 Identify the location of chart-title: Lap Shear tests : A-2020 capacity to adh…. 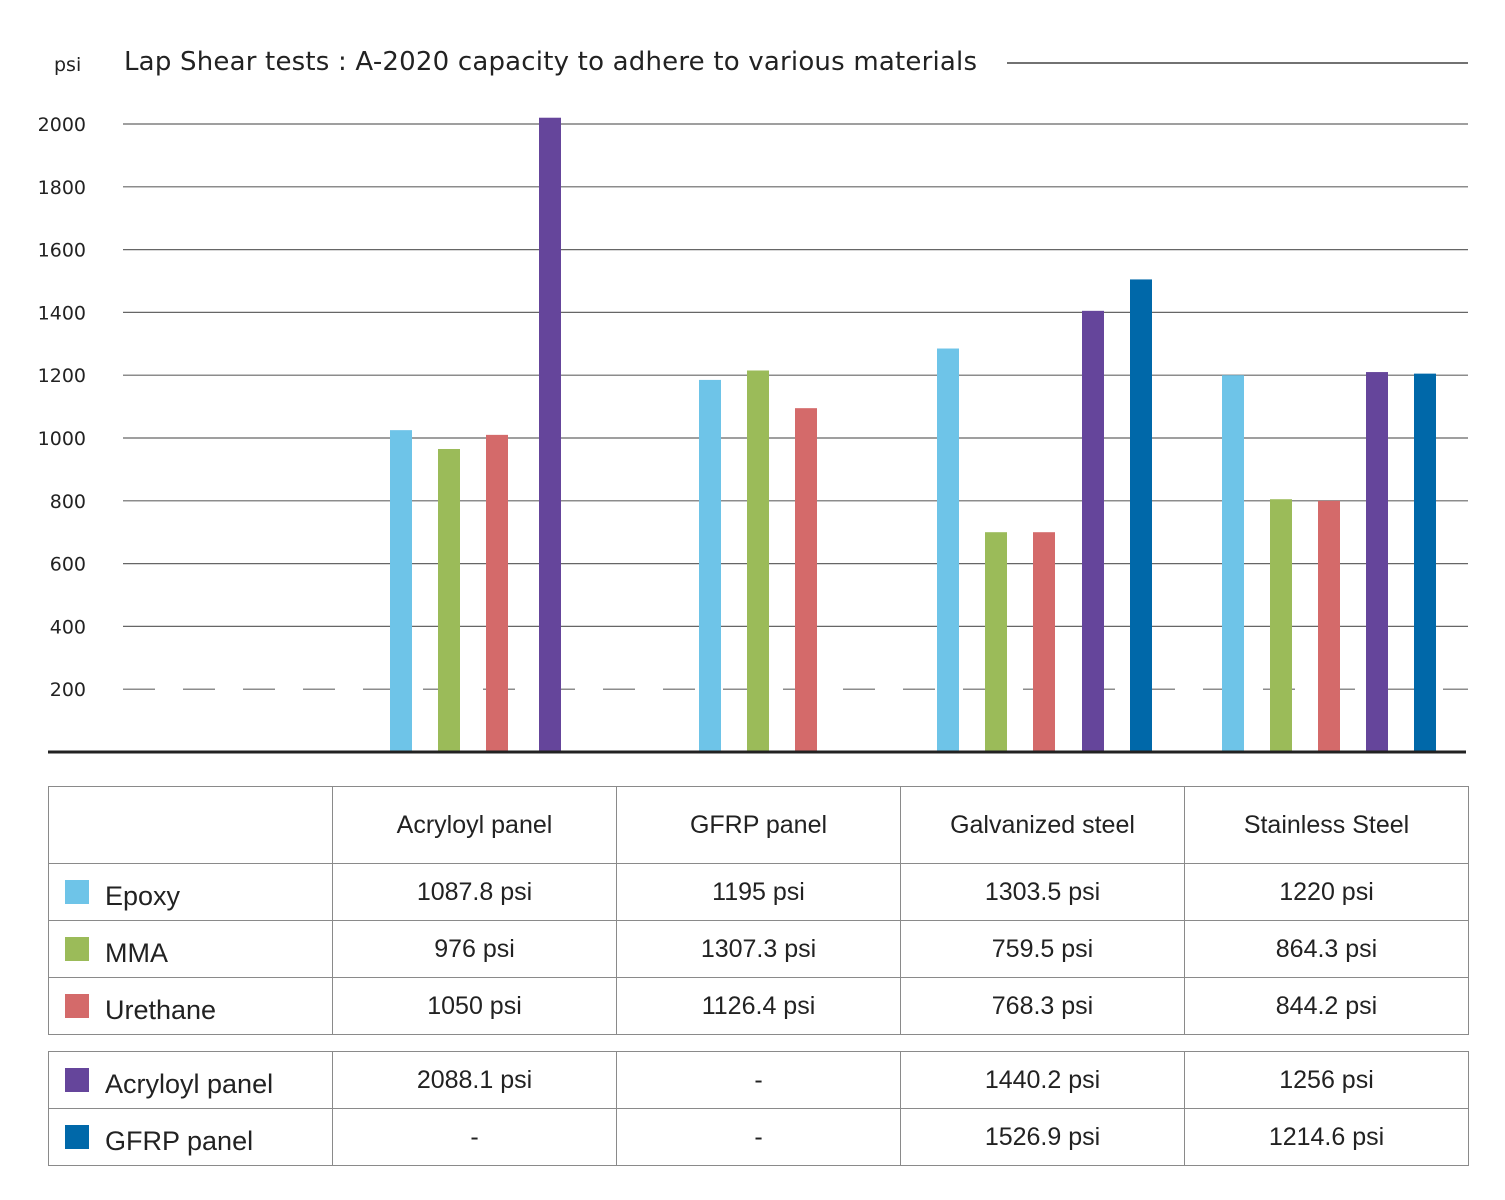
(550, 62).